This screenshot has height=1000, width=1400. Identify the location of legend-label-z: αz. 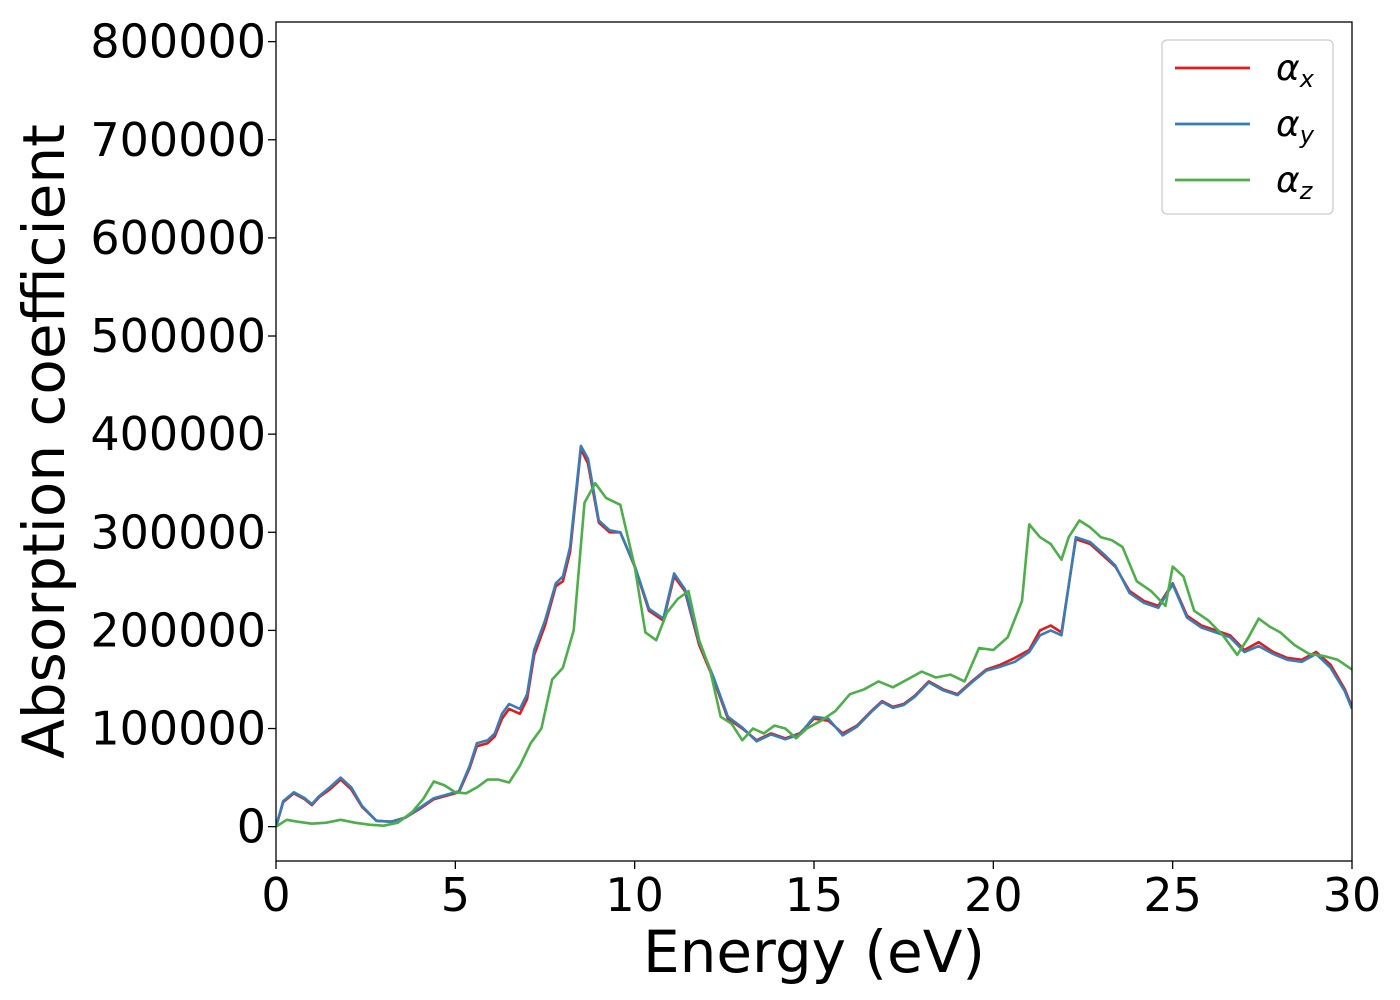
(1295, 182).